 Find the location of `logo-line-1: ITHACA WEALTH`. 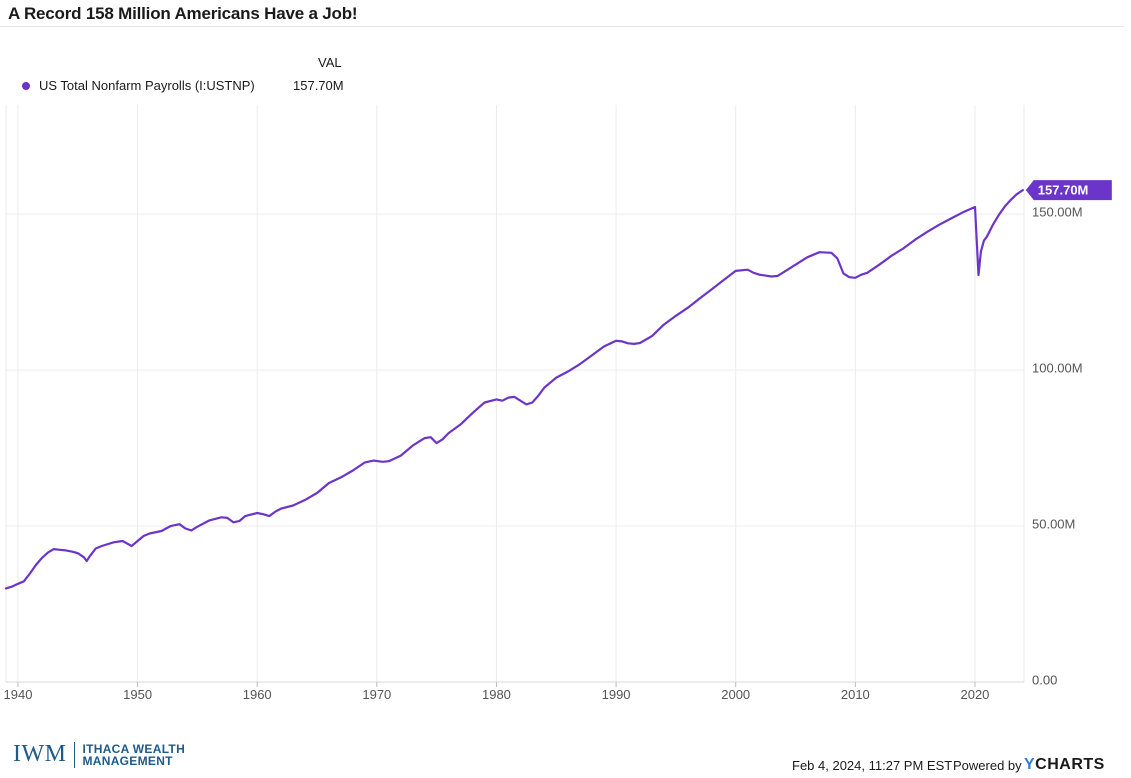

logo-line-1: ITHACA WEALTH is located at coordinates (134, 748).